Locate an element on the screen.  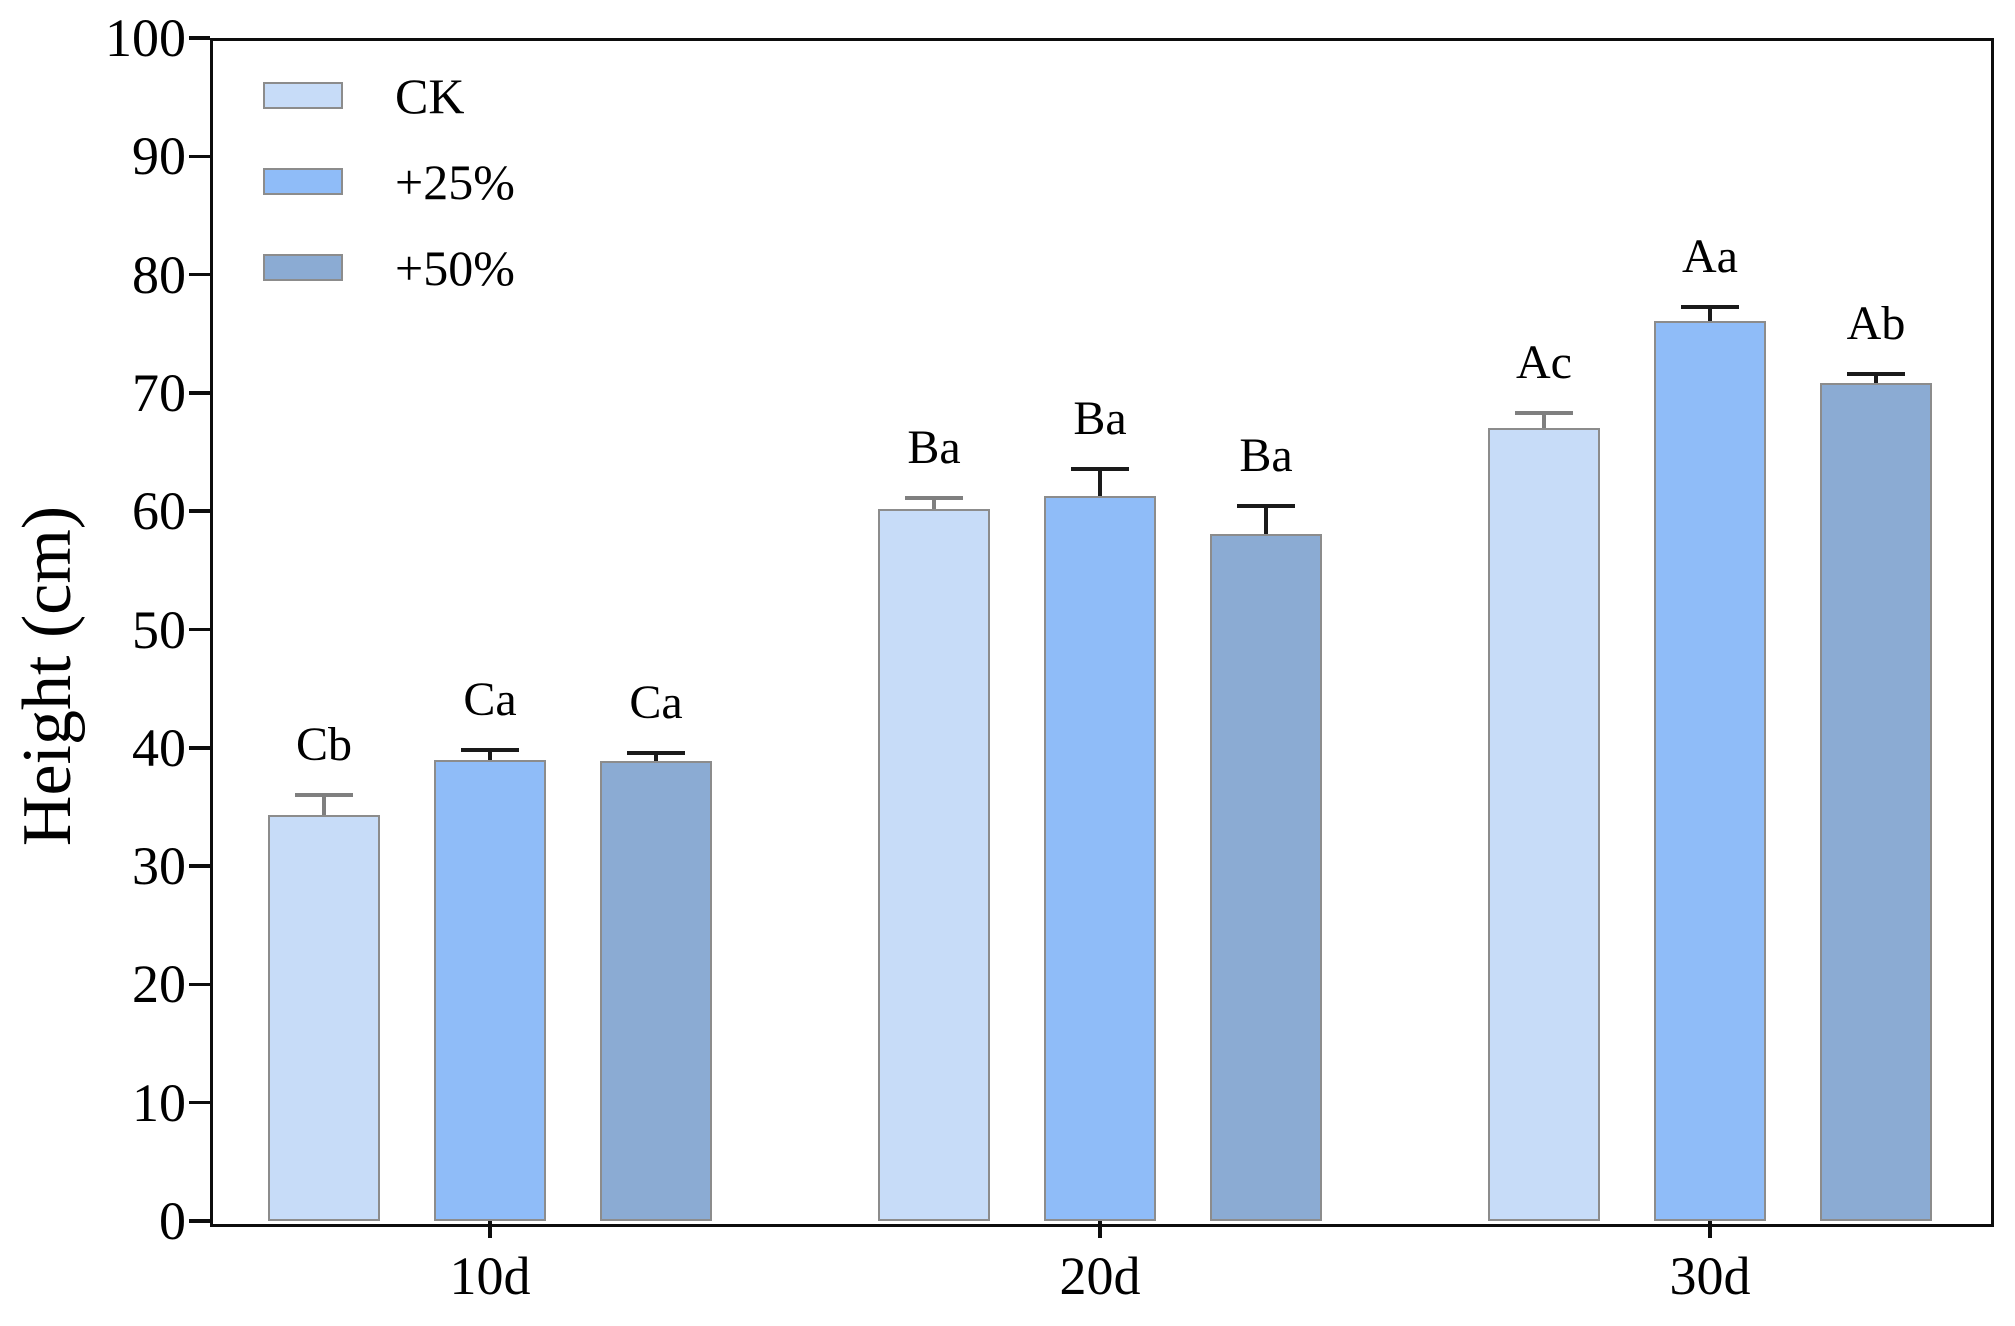
bar-+25%-20d is located at coordinates (1100, 858).